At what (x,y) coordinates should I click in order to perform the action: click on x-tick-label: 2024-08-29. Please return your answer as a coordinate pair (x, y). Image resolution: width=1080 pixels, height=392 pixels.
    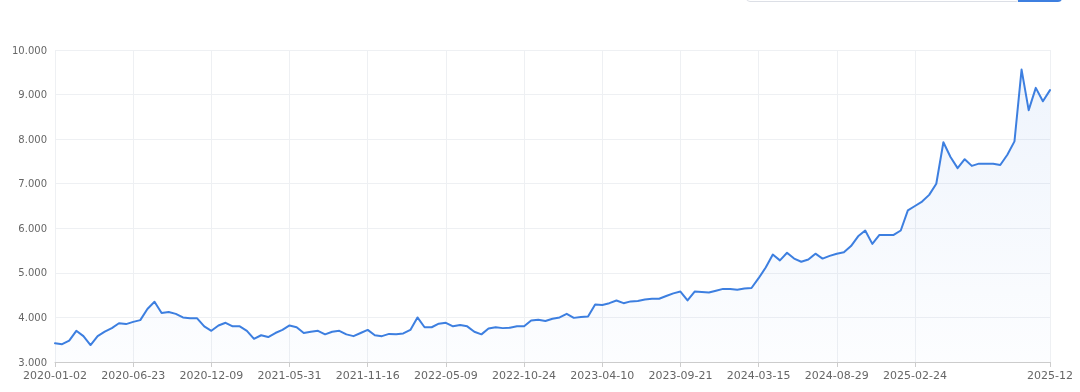
    Looking at the image, I should click on (836, 375).